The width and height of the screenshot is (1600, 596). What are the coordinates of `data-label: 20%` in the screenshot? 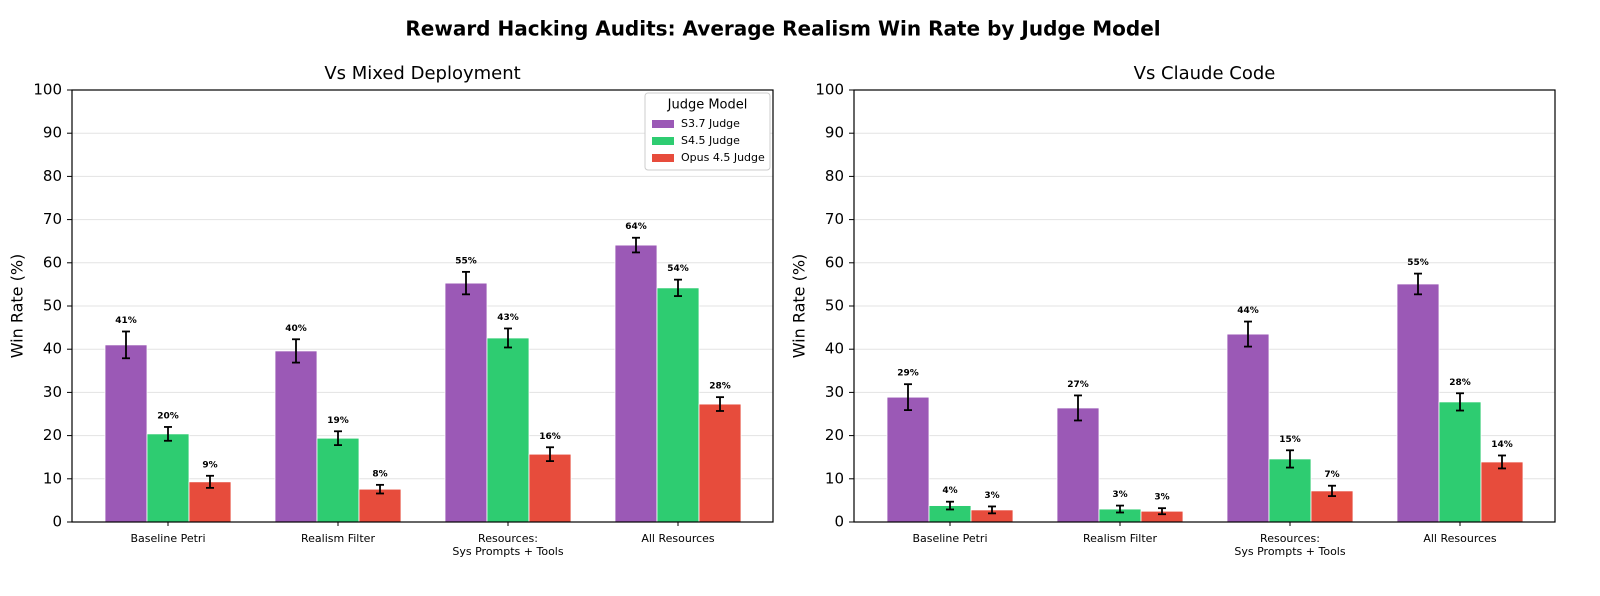 It's located at (168, 416).